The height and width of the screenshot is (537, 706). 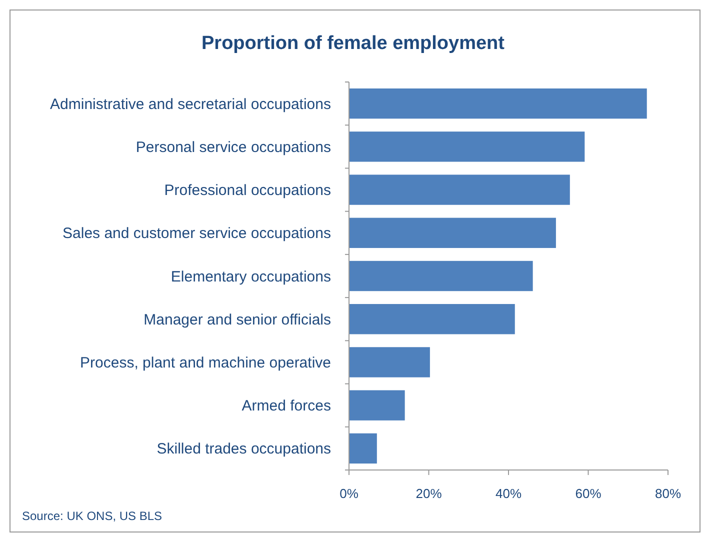 What do you see at coordinates (668, 493) in the screenshot?
I see `x-tick-label: 80%` at bounding box center [668, 493].